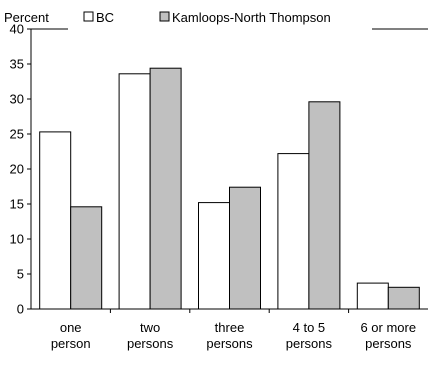  I want to click on x-category-label: 6 or more, so click(388, 327).